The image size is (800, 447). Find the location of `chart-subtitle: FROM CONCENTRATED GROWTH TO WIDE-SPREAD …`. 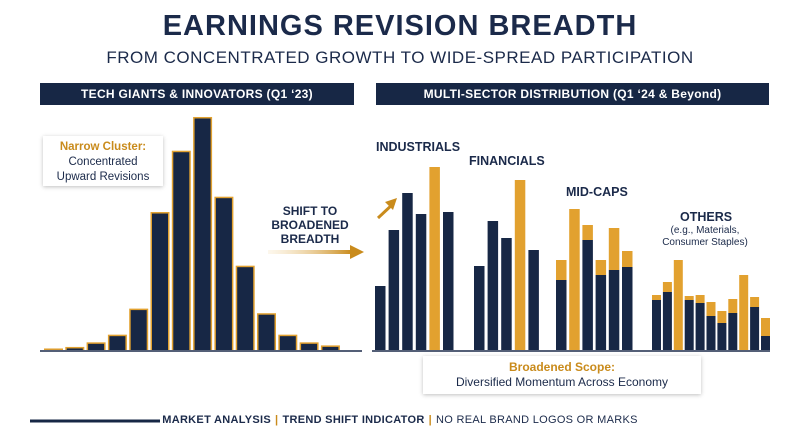

chart-subtitle: FROM CONCENTRATED GROWTH TO WIDE-SPREAD … is located at coordinates (400, 57).